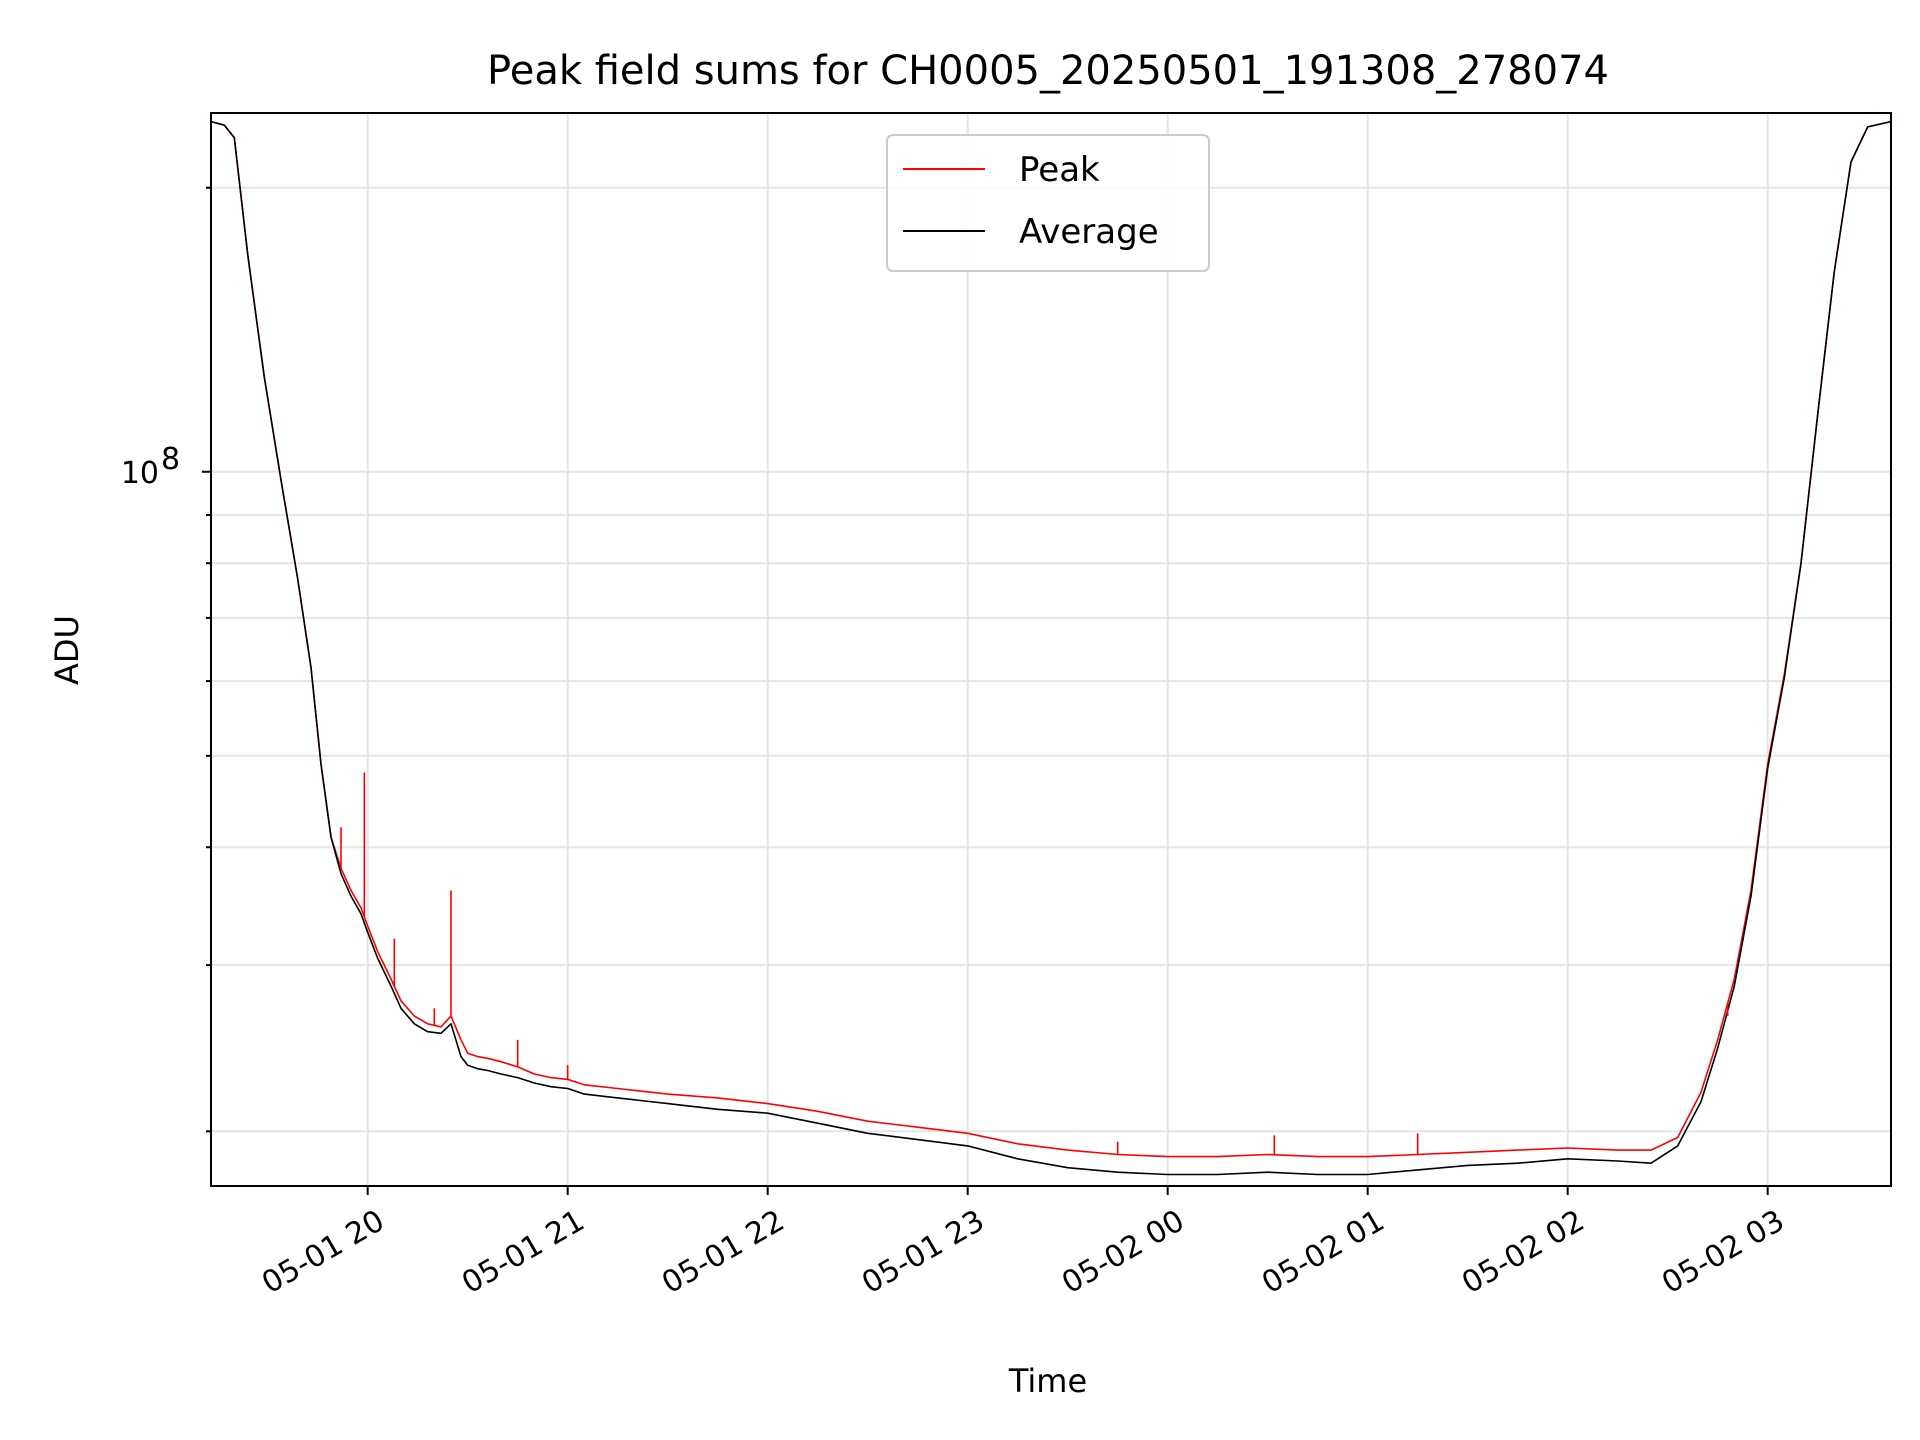  Describe the element at coordinates (1059, 170) in the screenshot. I see `legend-label-peak: Peak` at that location.